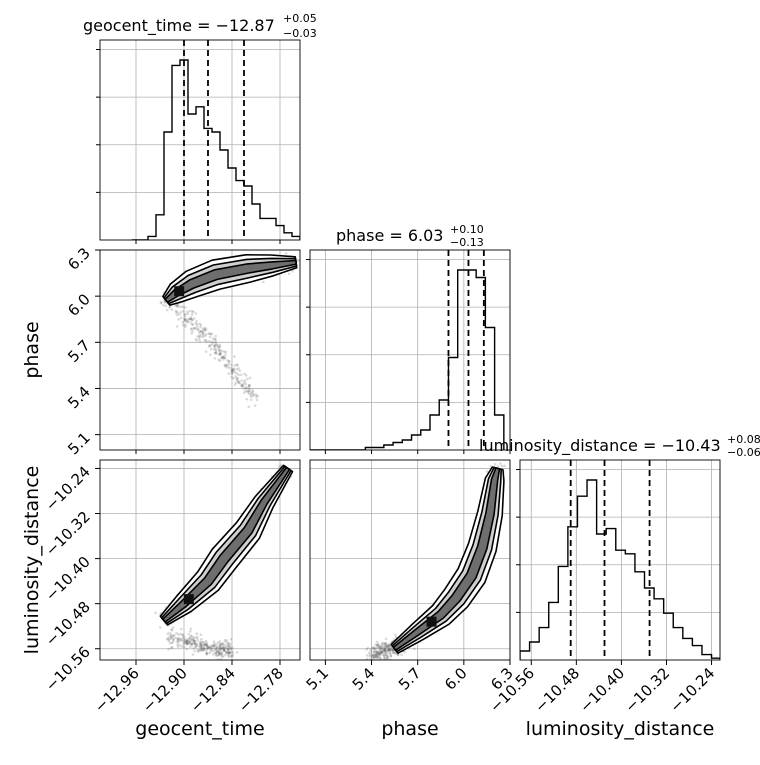 Image resolution: width=760 pixels, height=765 pixels. Describe the element at coordinates (68, 489) in the screenshot. I see `ytick-label-luminosity_distance: −10.24` at that location.